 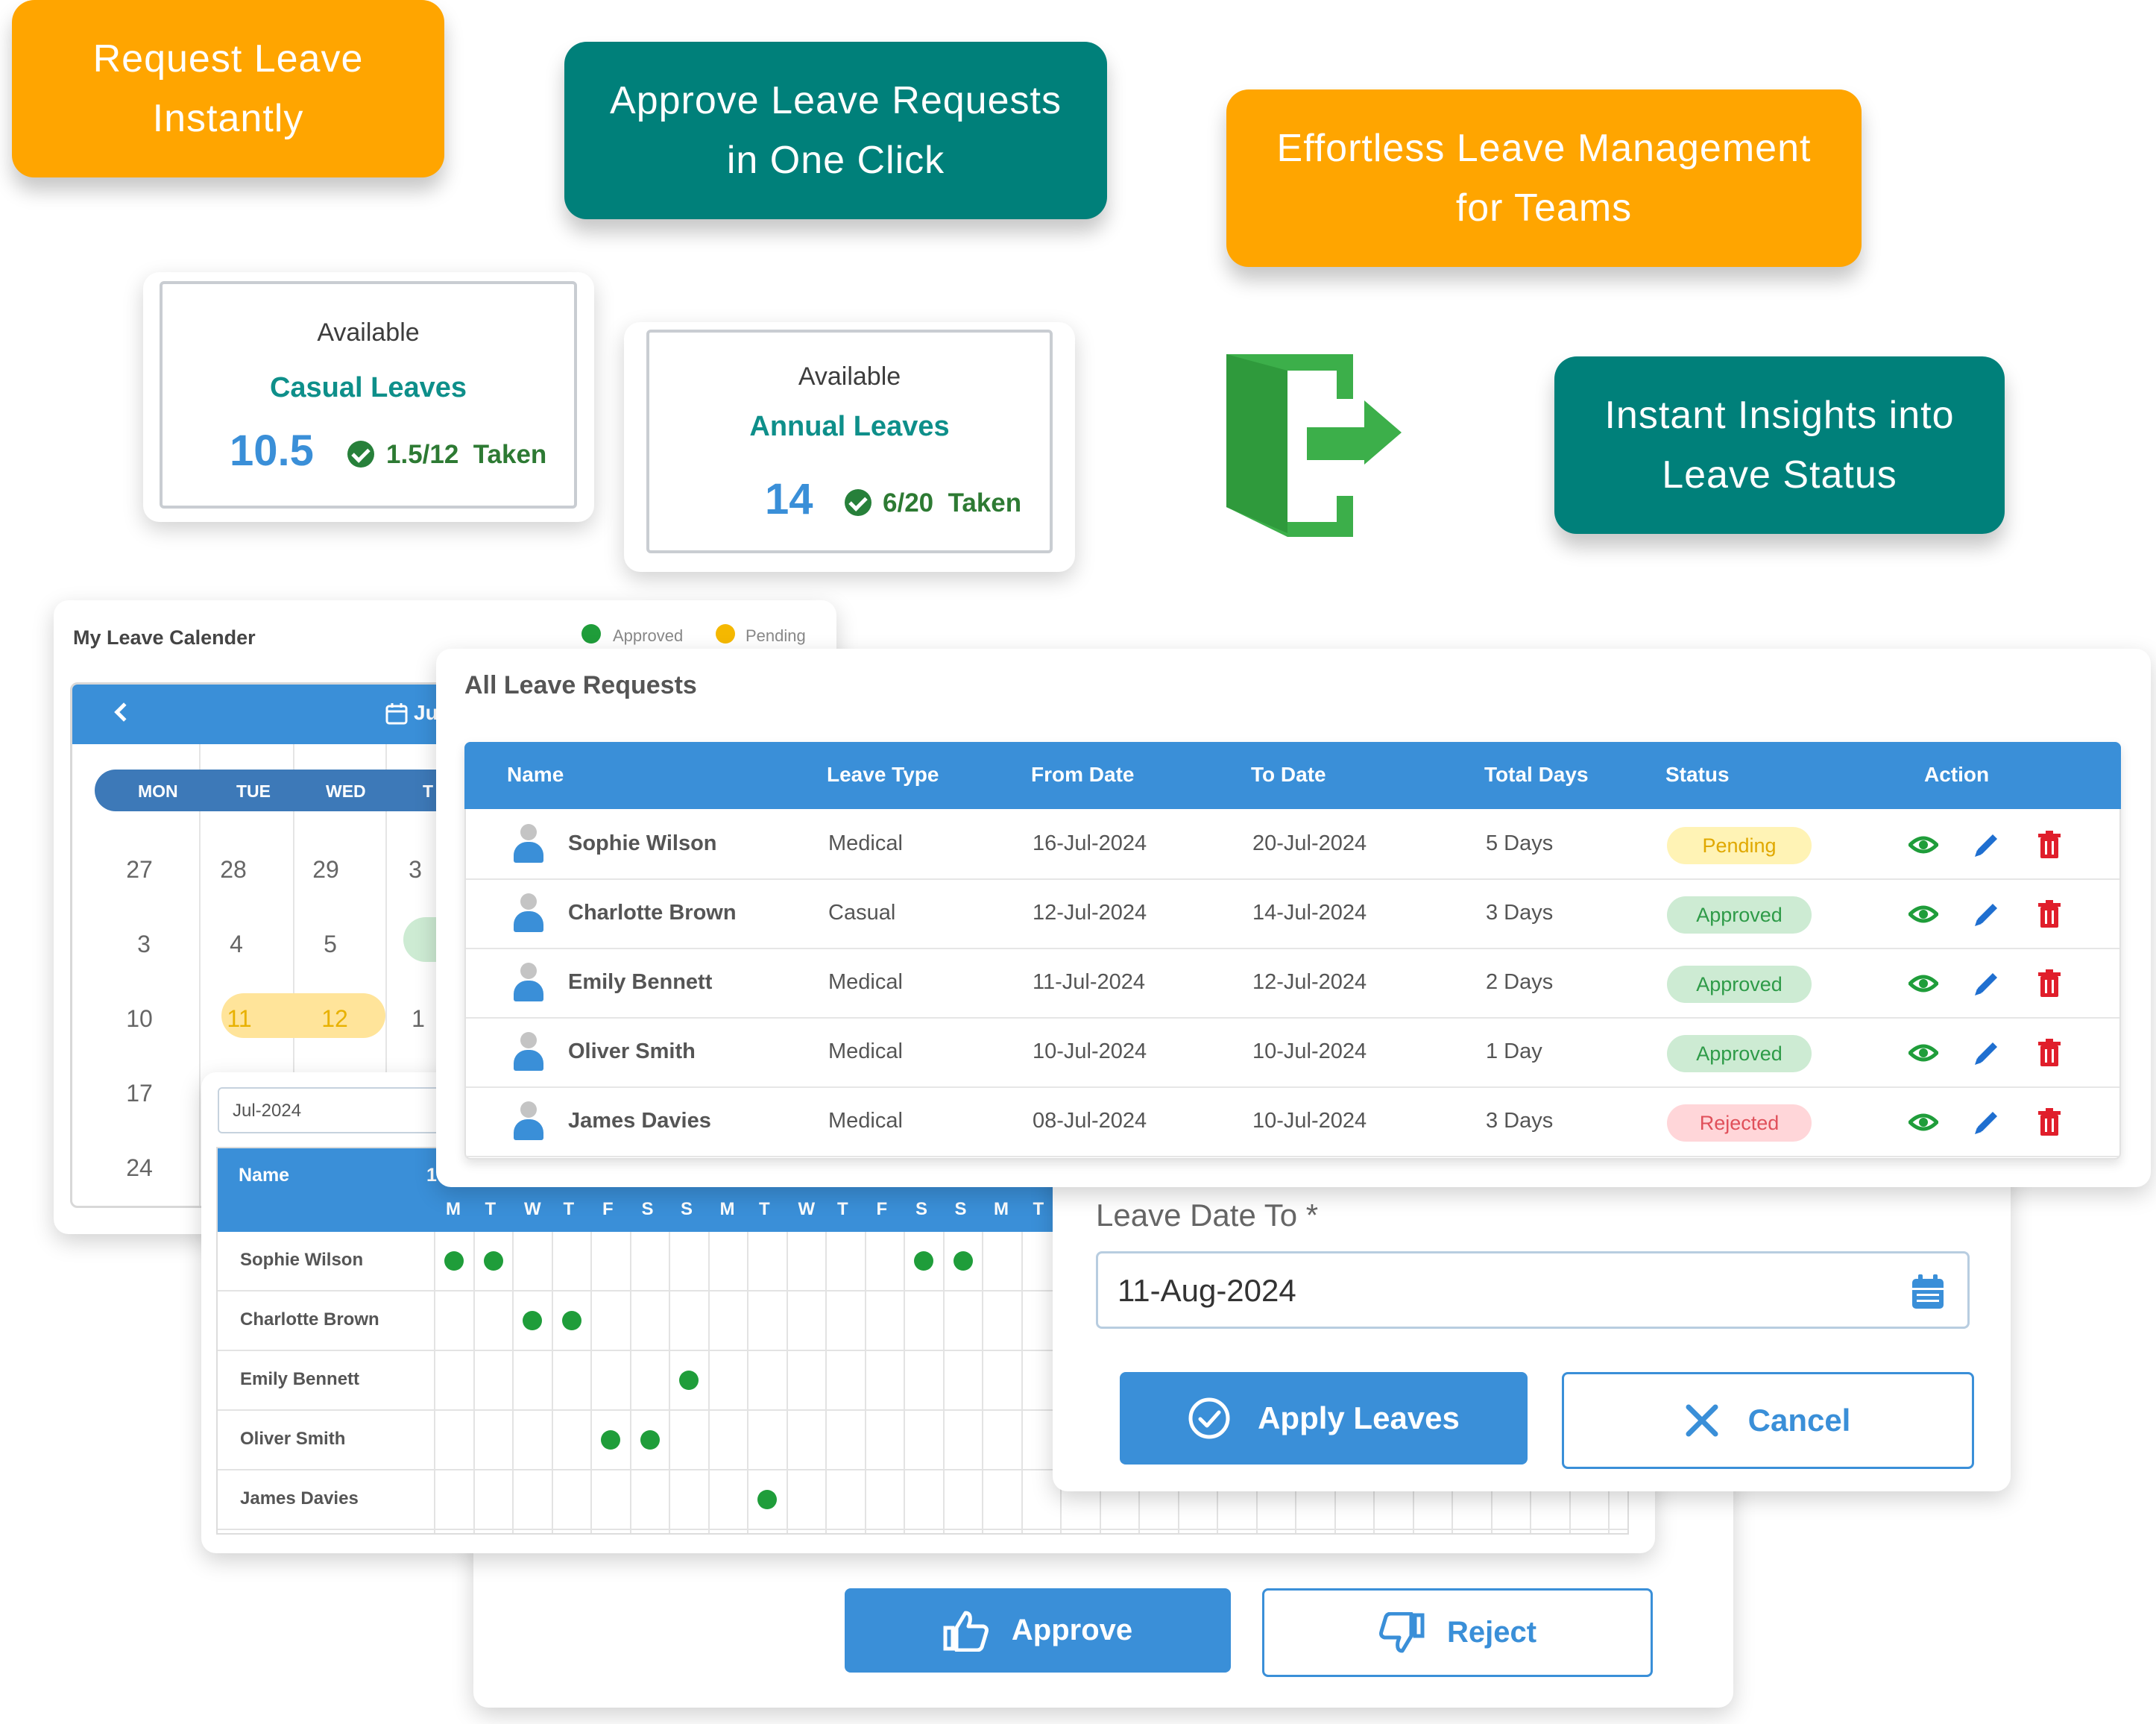 I want to click on col-leave-type: Leave Type, so click(x=883, y=774).